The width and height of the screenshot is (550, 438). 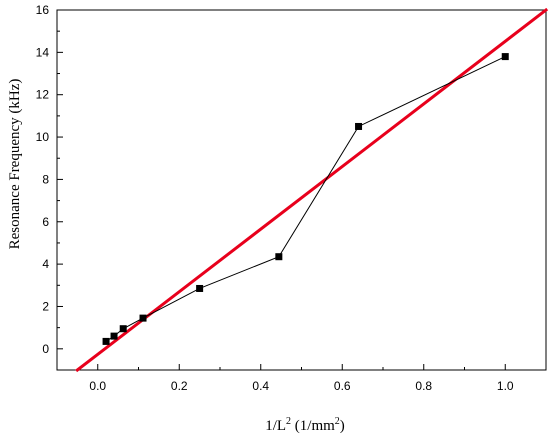 I want to click on x-axis-label: 1/L2 (1/mm2), so click(x=305, y=425).